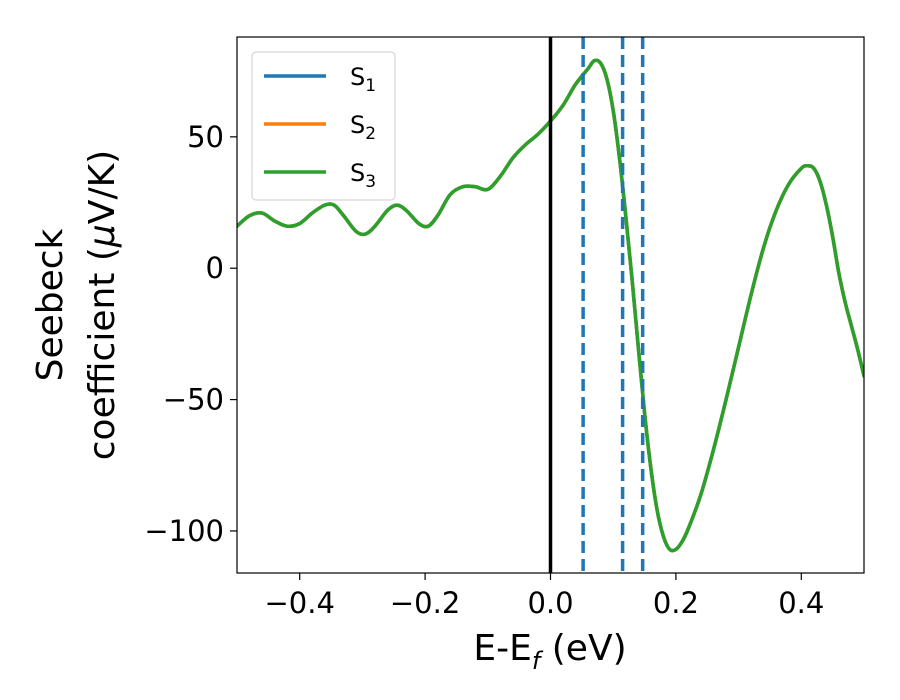 The image size is (900, 700). I want to click on y-tick-label: −50, so click(193, 400).